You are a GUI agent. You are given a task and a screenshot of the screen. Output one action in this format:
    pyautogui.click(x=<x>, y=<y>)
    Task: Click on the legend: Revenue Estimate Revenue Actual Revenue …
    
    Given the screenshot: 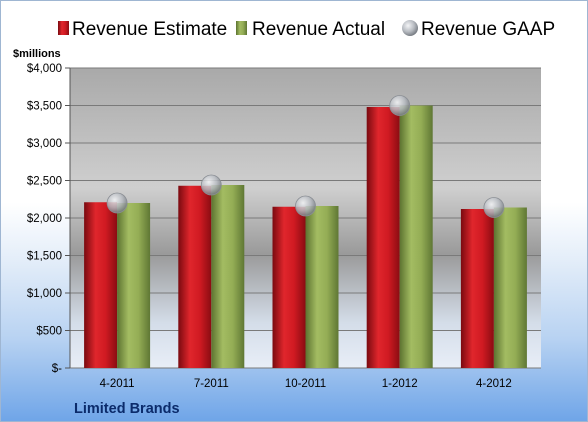 What is the action you would take?
    pyautogui.click(x=306, y=29)
    